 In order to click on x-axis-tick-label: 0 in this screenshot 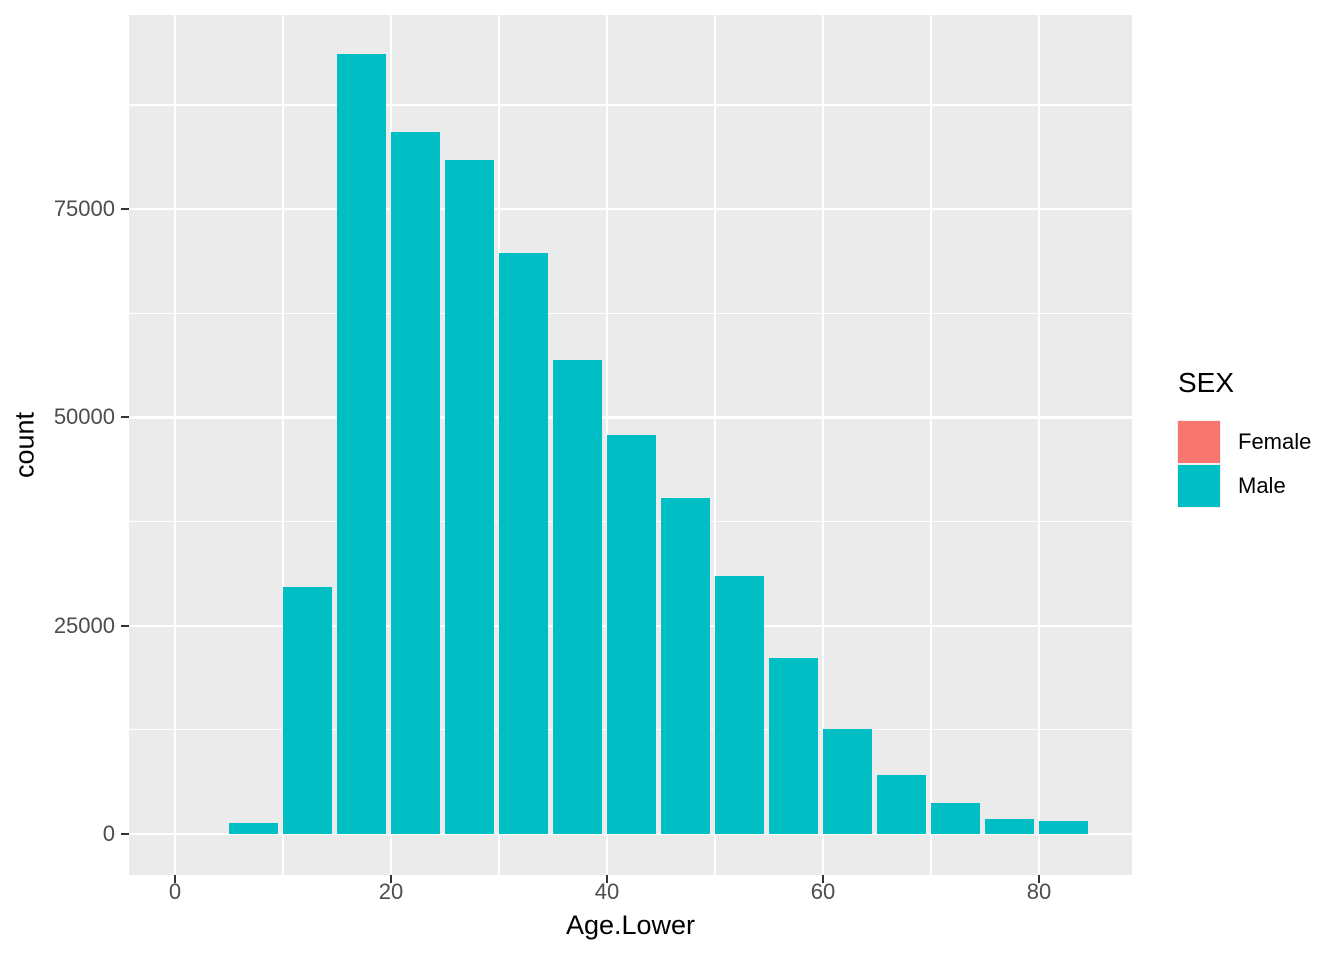, I will do `click(175, 891)`.